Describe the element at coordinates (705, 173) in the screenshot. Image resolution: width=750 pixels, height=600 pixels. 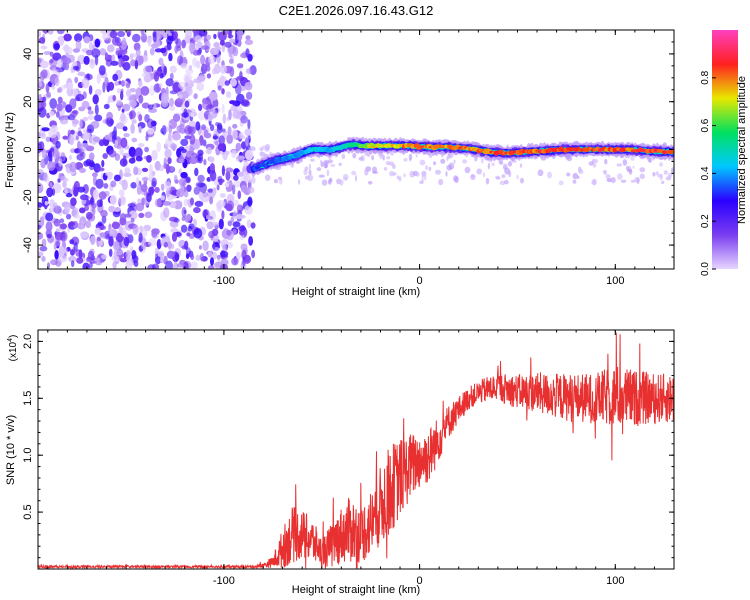
I see `colorbar-tick-label: 0.4` at that location.